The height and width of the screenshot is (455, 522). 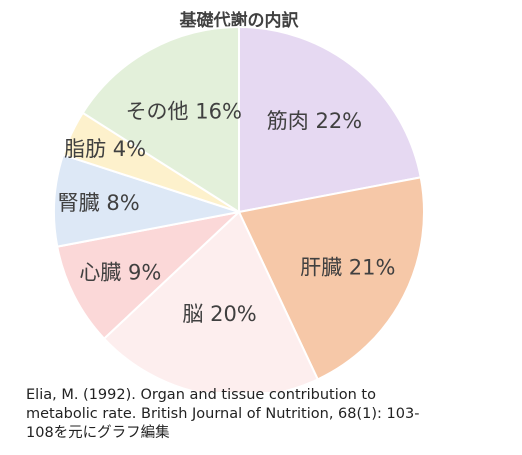 I want to click on slice-label-2: 肝臓 21%, so click(x=347, y=267).